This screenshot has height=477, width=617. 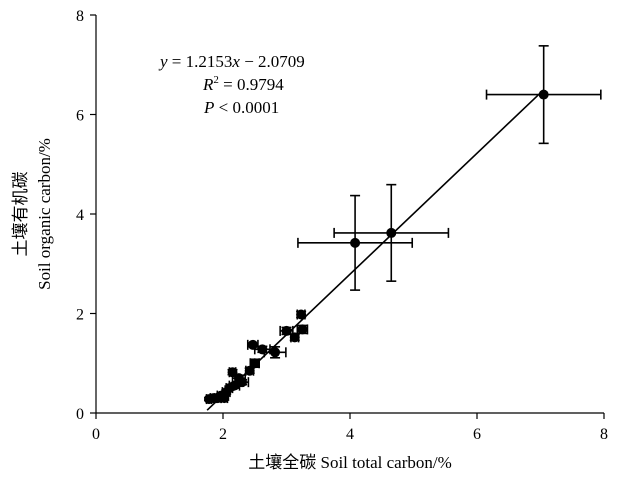 I want to click on y-axis-title: 土壤有机碳 Soil organic carbon/%, so click(x=32, y=214).